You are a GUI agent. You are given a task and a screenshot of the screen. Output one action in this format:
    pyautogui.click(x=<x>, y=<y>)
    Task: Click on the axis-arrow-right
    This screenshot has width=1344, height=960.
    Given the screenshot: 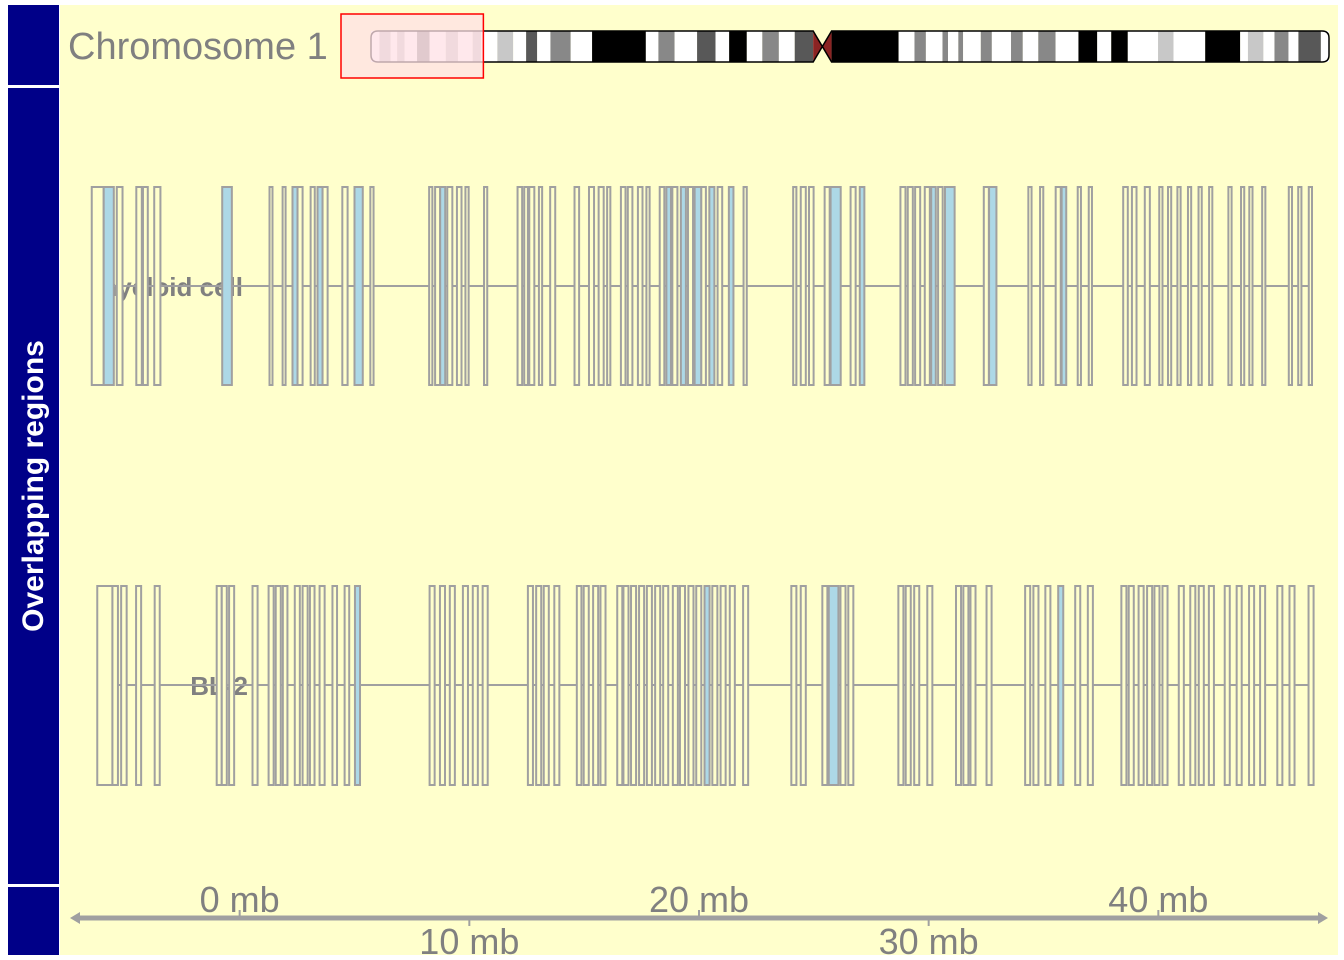 What is the action you would take?
    pyautogui.click(x=1323, y=918)
    